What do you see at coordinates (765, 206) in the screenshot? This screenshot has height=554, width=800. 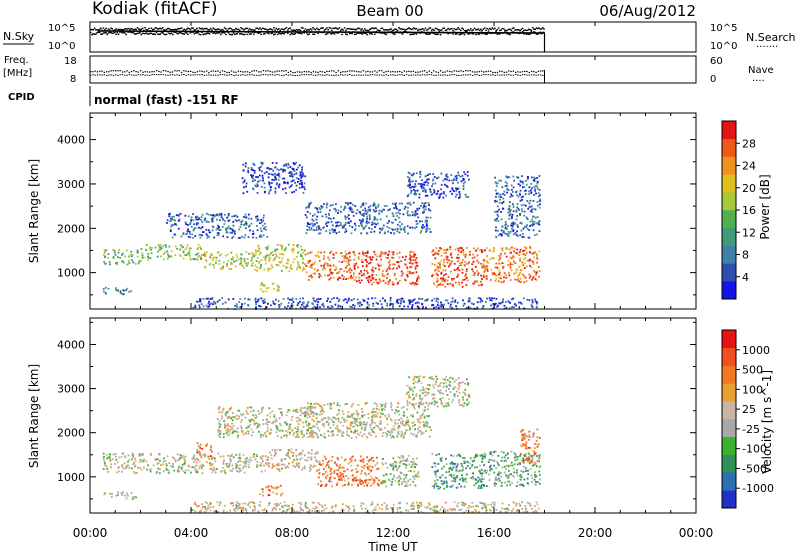 I see `power-colorbar-label: Power [dB]` at bounding box center [765, 206].